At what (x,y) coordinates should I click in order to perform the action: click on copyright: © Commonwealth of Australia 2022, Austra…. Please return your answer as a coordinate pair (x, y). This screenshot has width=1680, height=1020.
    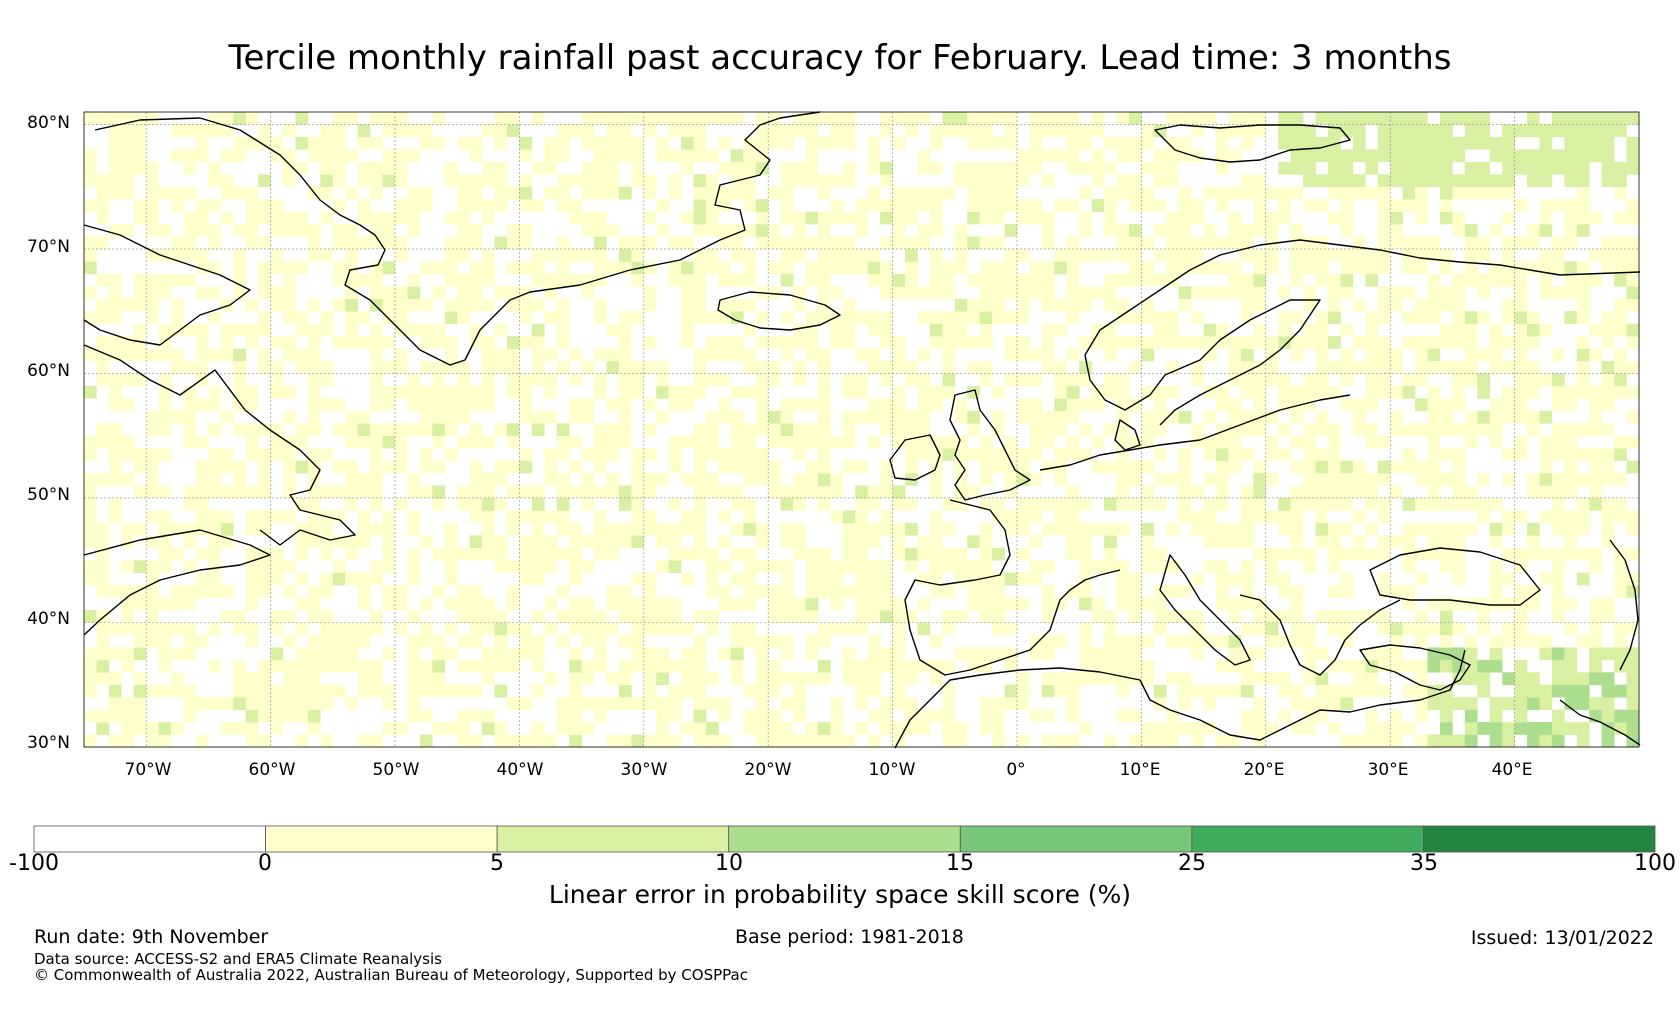
    Looking at the image, I should click on (391, 975).